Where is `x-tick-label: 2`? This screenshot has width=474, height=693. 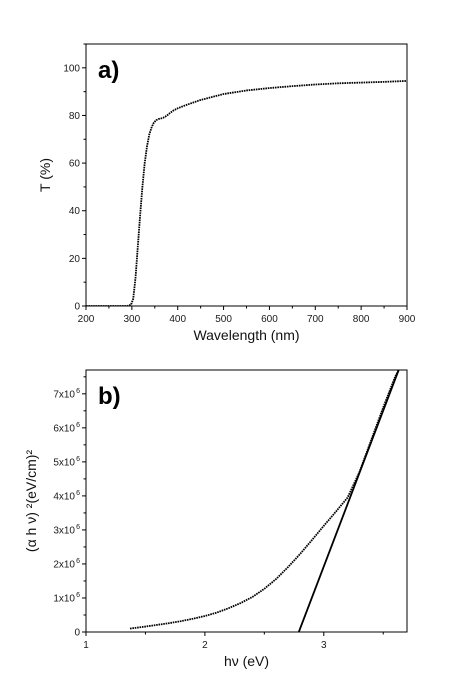 x-tick-label: 2 is located at coordinates (205, 645).